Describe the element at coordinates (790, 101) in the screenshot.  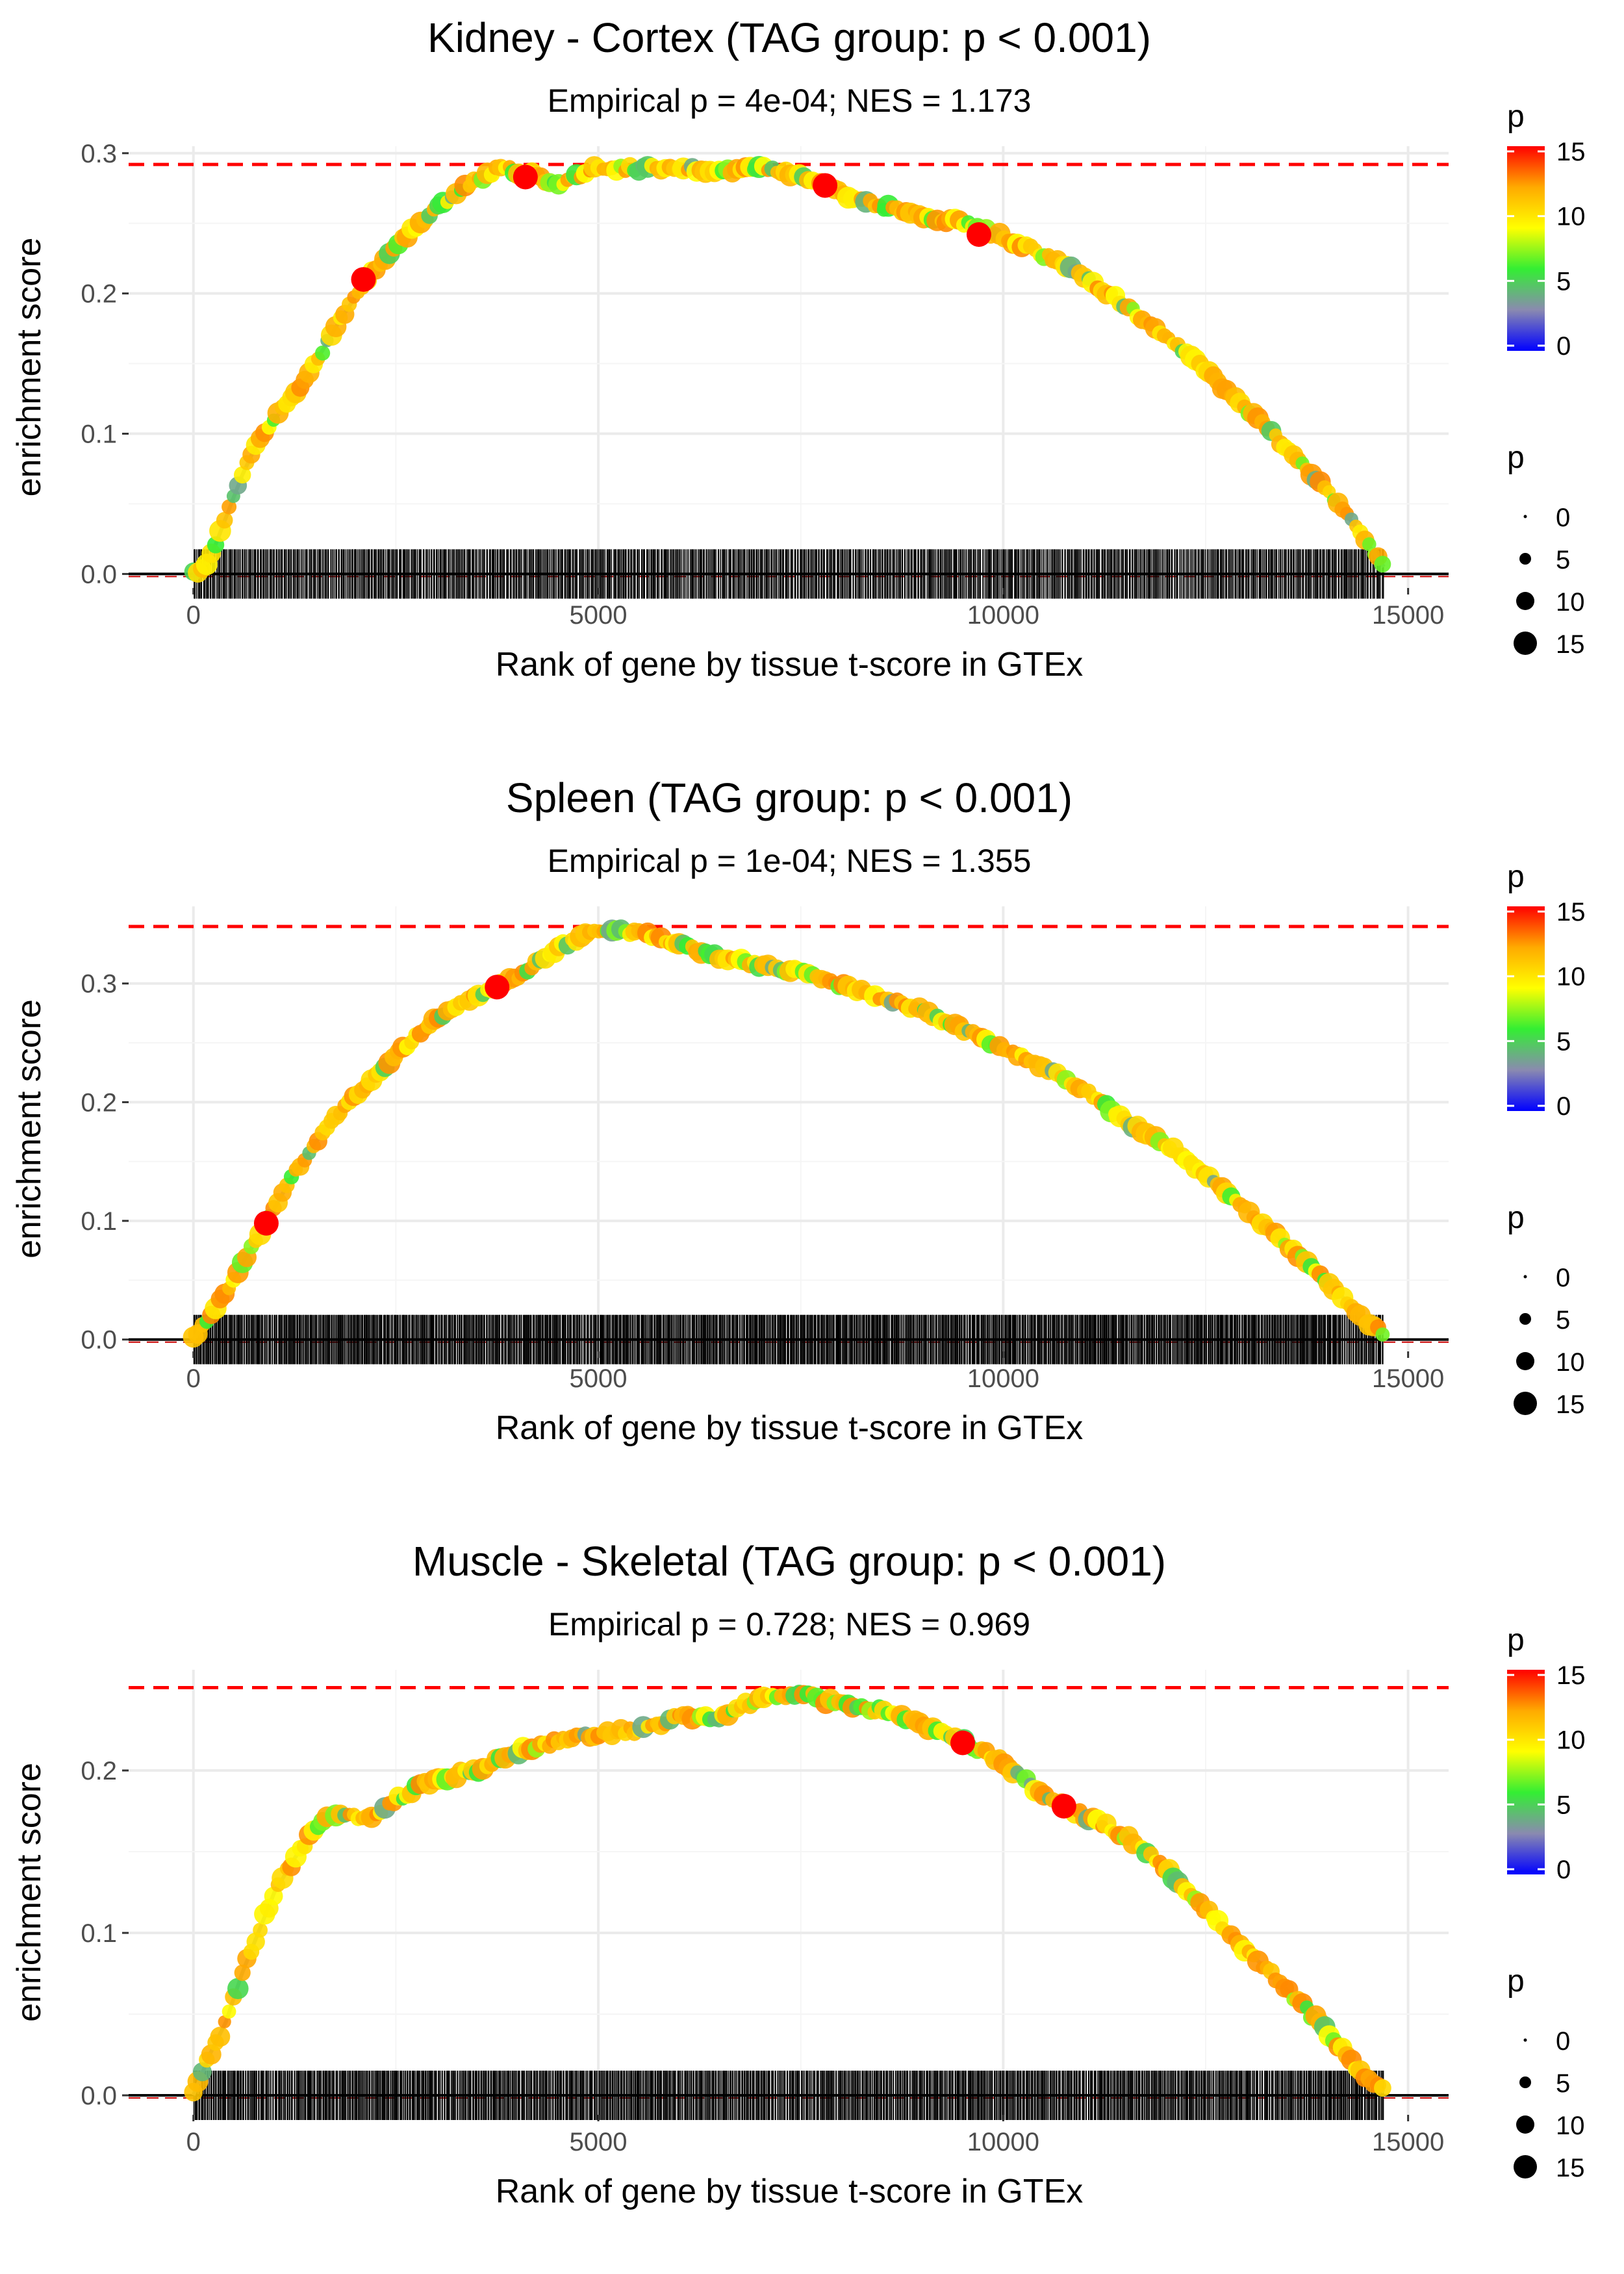
I see `chart-subtitle: Empirical p = 4e-04; NES = 1.173` at that location.